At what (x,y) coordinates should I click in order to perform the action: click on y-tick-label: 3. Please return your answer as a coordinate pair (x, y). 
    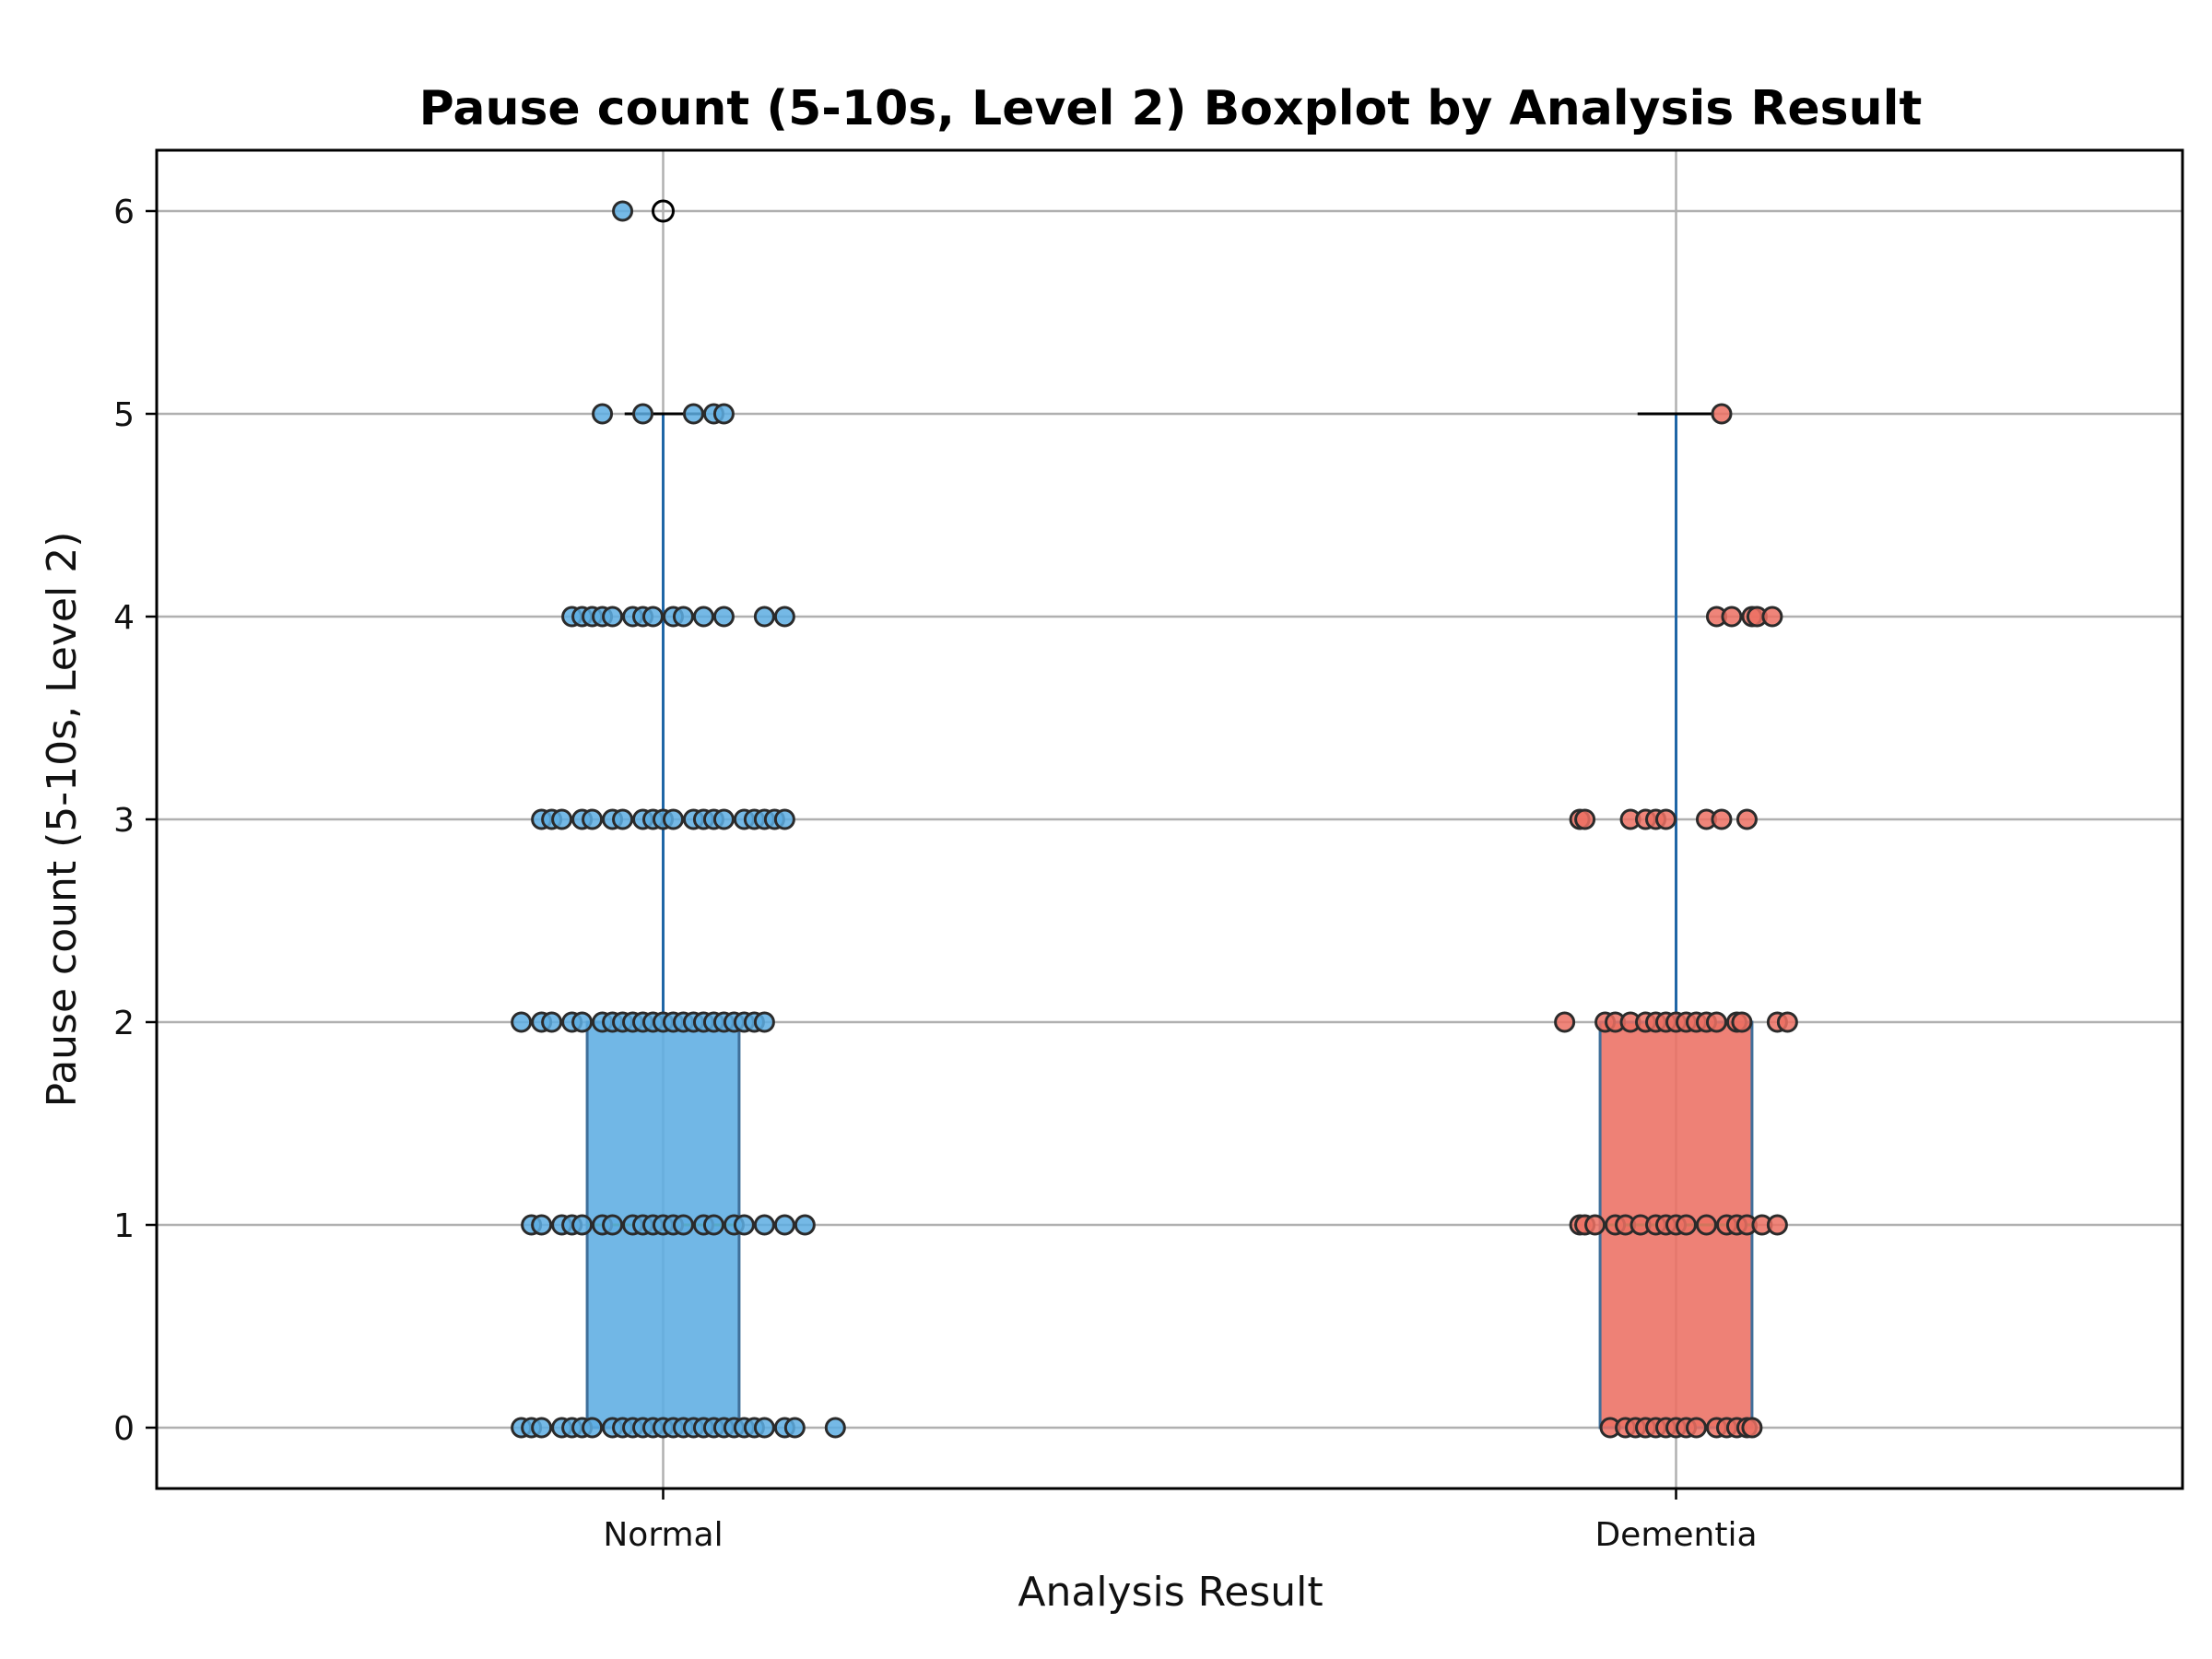
    Looking at the image, I should click on (124, 821).